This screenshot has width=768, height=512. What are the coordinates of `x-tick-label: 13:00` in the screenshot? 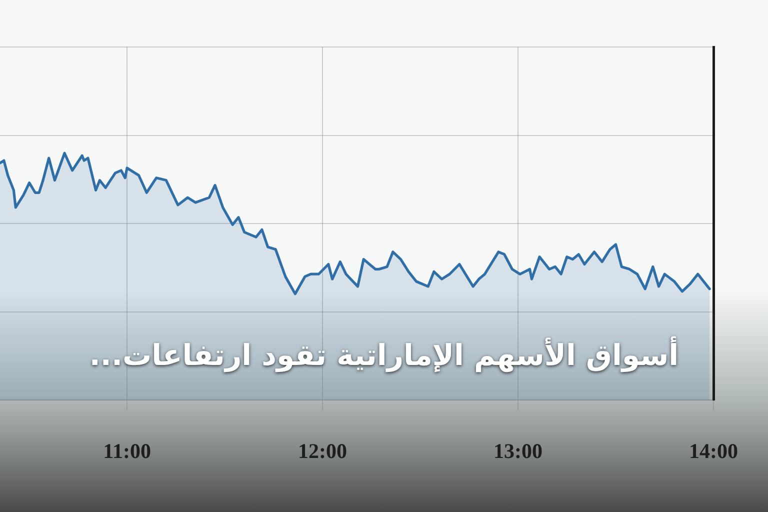 It's located at (518, 451).